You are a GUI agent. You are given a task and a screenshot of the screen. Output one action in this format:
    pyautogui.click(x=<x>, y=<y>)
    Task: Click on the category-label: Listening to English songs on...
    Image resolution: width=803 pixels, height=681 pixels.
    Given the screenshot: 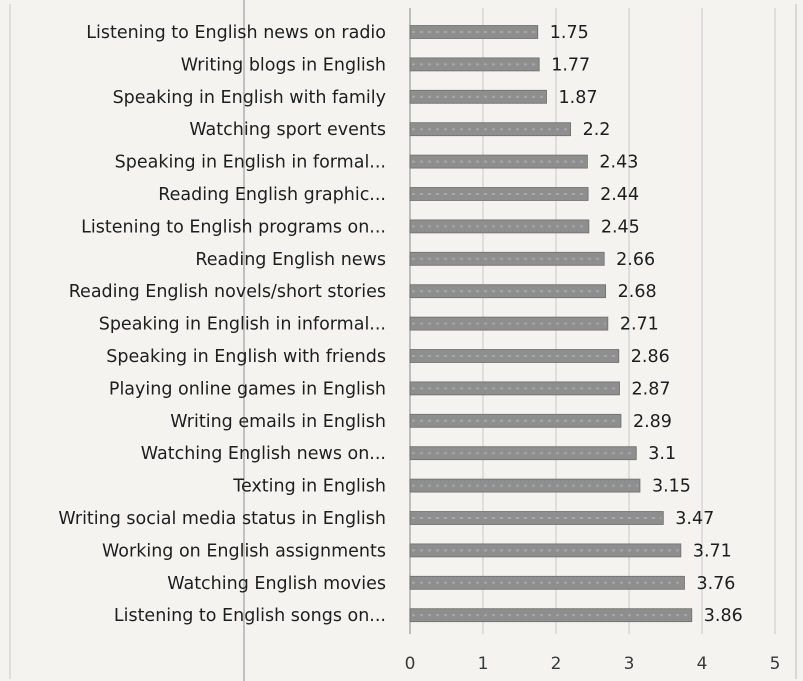 What is the action you would take?
    pyautogui.click(x=250, y=616)
    